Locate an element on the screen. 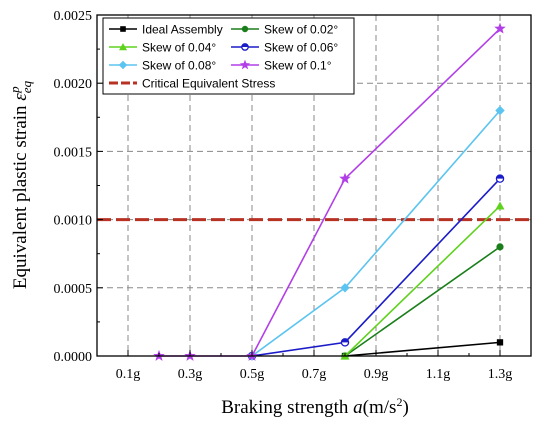 This screenshot has height=426, width=550. legend-item-4: Skew of 0.08° is located at coordinates (162, 66).